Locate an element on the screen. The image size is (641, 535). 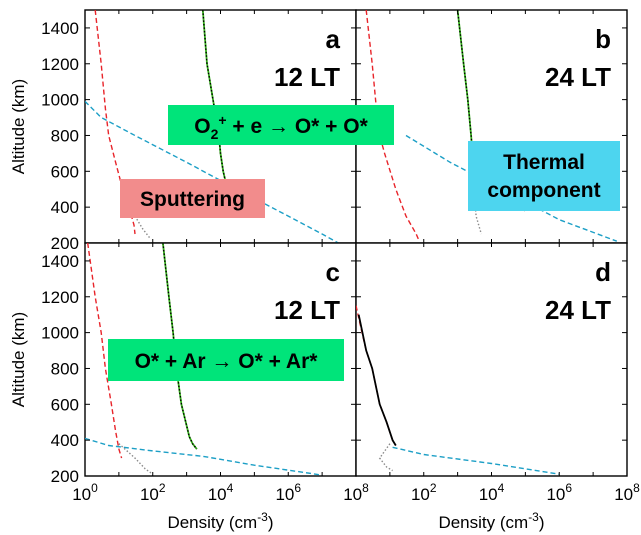
panel-letter: a is located at coordinates (333, 39).